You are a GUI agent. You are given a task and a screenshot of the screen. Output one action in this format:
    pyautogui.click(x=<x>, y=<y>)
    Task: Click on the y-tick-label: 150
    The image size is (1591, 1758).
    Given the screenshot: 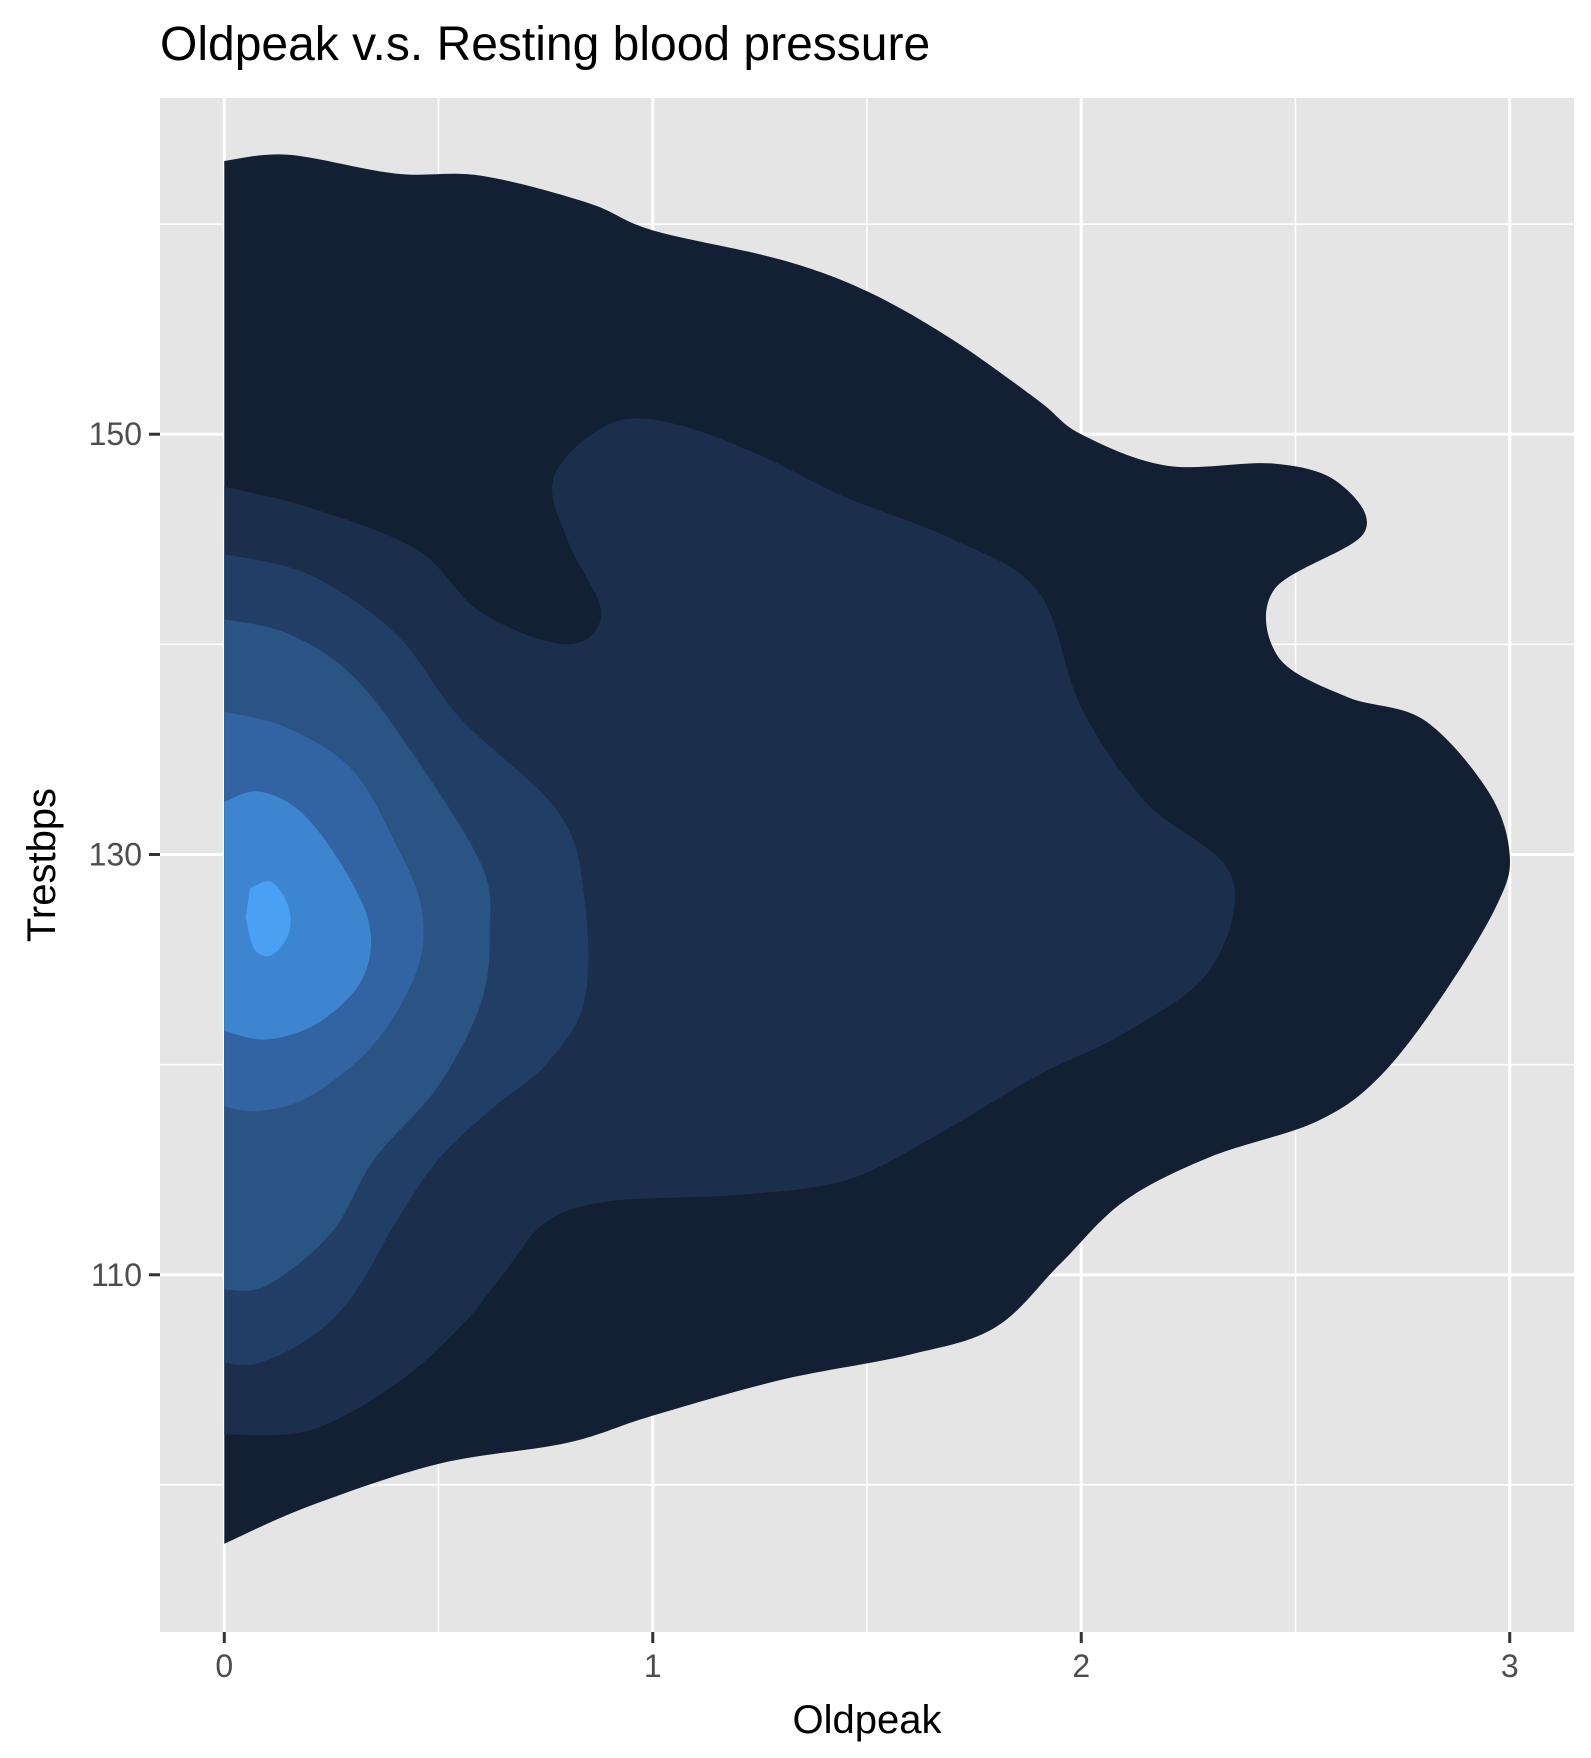 What is the action you would take?
    pyautogui.click(x=115, y=434)
    